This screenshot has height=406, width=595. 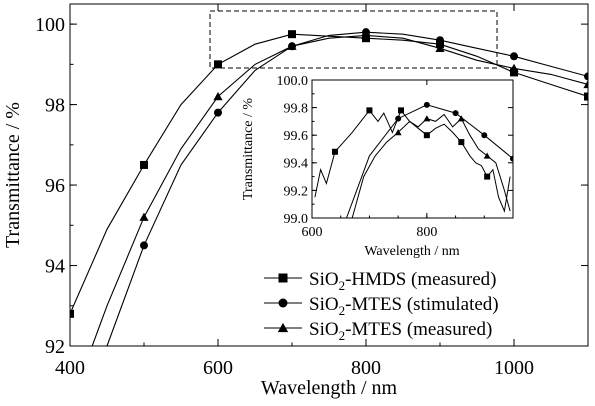 What do you see at coordinates (296, 164) in the screenshot?
I see `y-tick-label: 99.4` at bounding box center [296, 164].